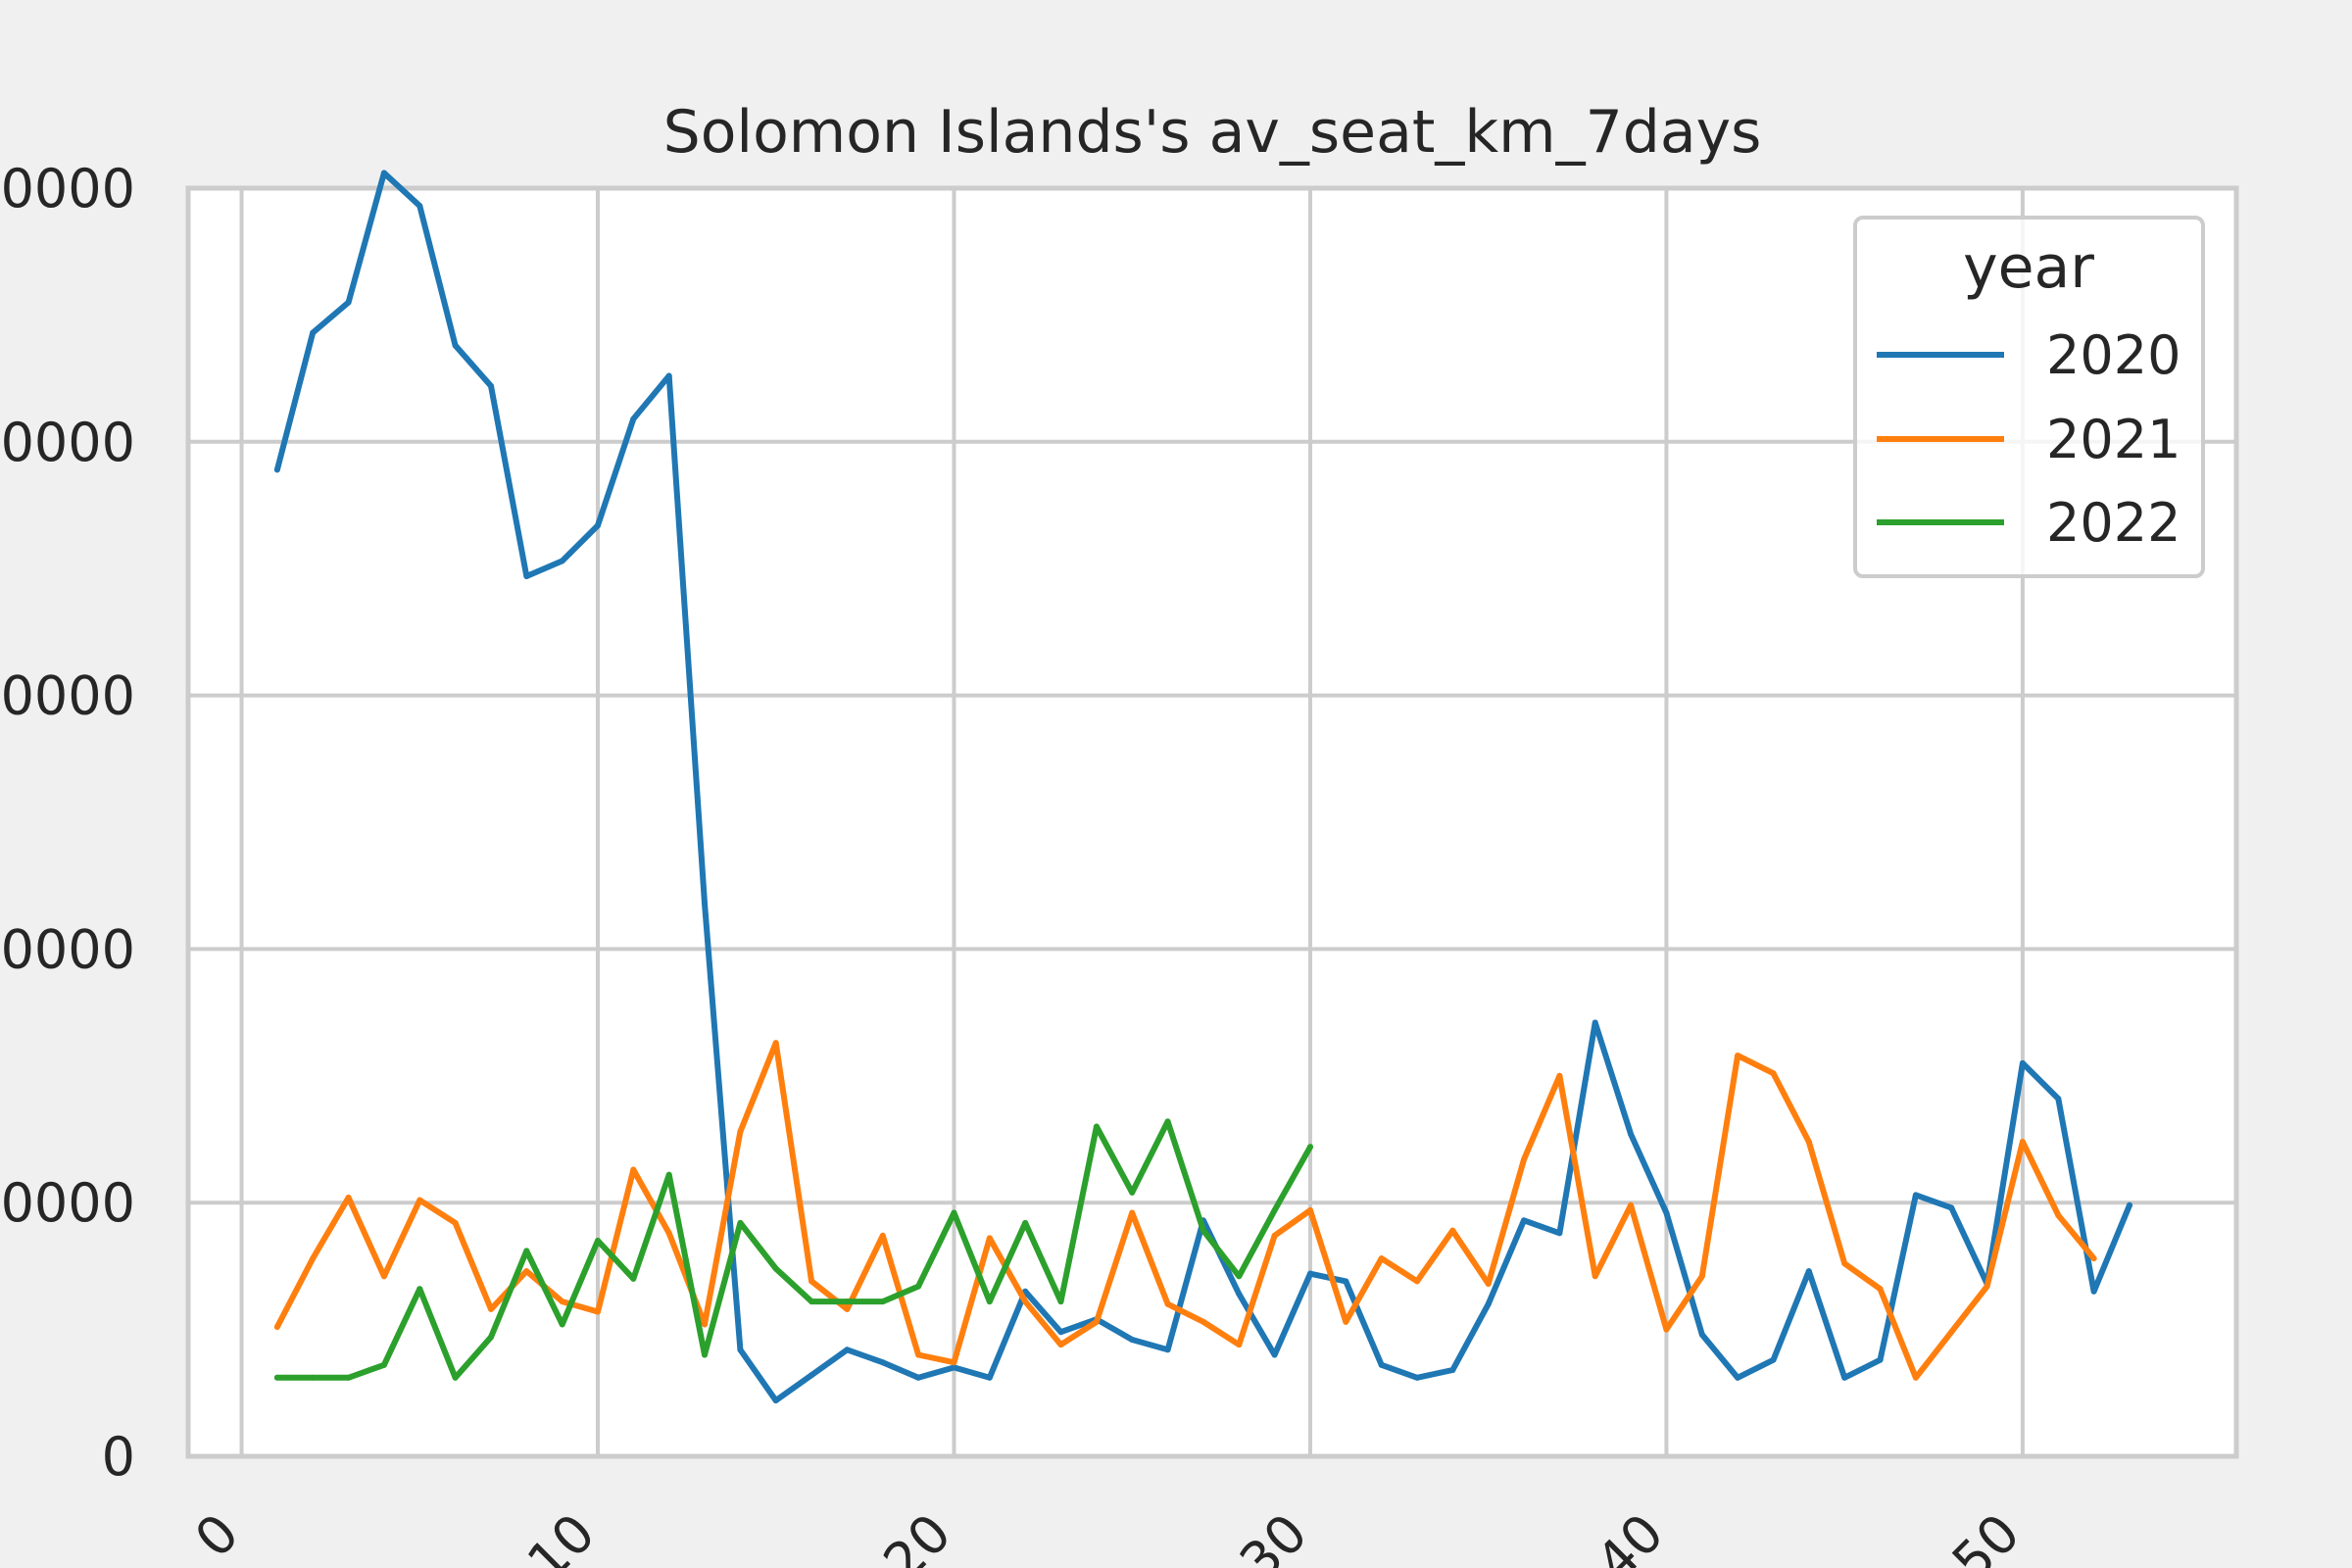  Describe the element at coordinates (118, 1457) in the screenshot. I see `y-tick-label: 0` at that location.